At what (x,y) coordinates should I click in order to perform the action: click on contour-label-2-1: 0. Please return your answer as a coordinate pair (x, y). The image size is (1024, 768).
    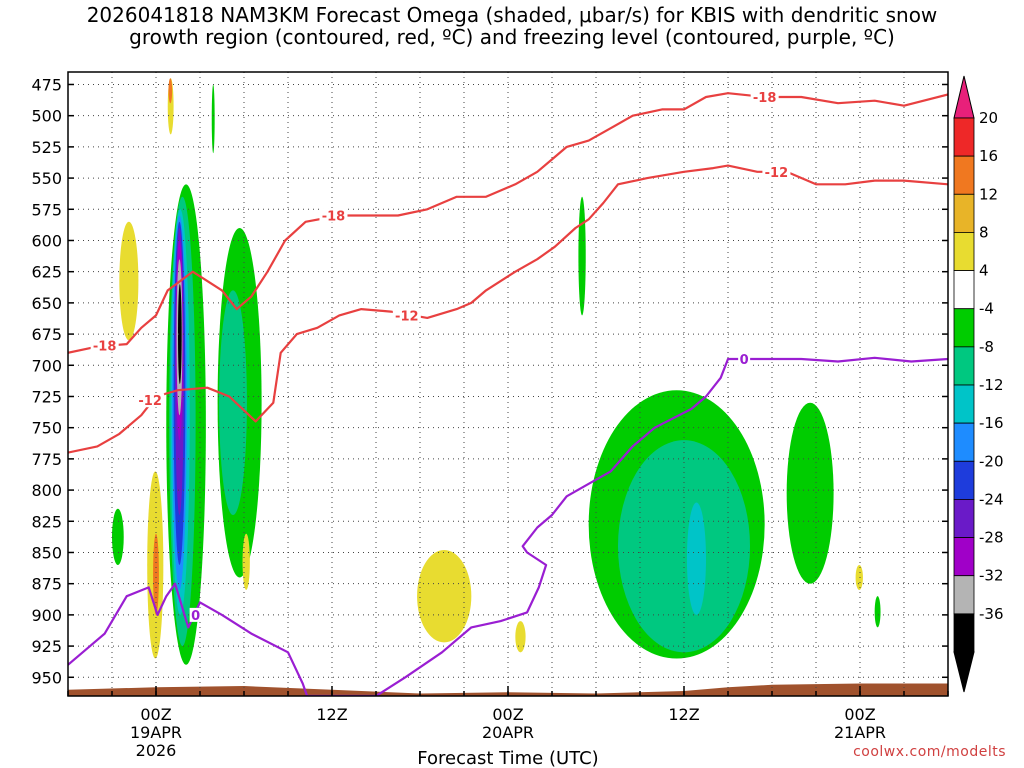
    Looking at the image, I should click on (744, 360).